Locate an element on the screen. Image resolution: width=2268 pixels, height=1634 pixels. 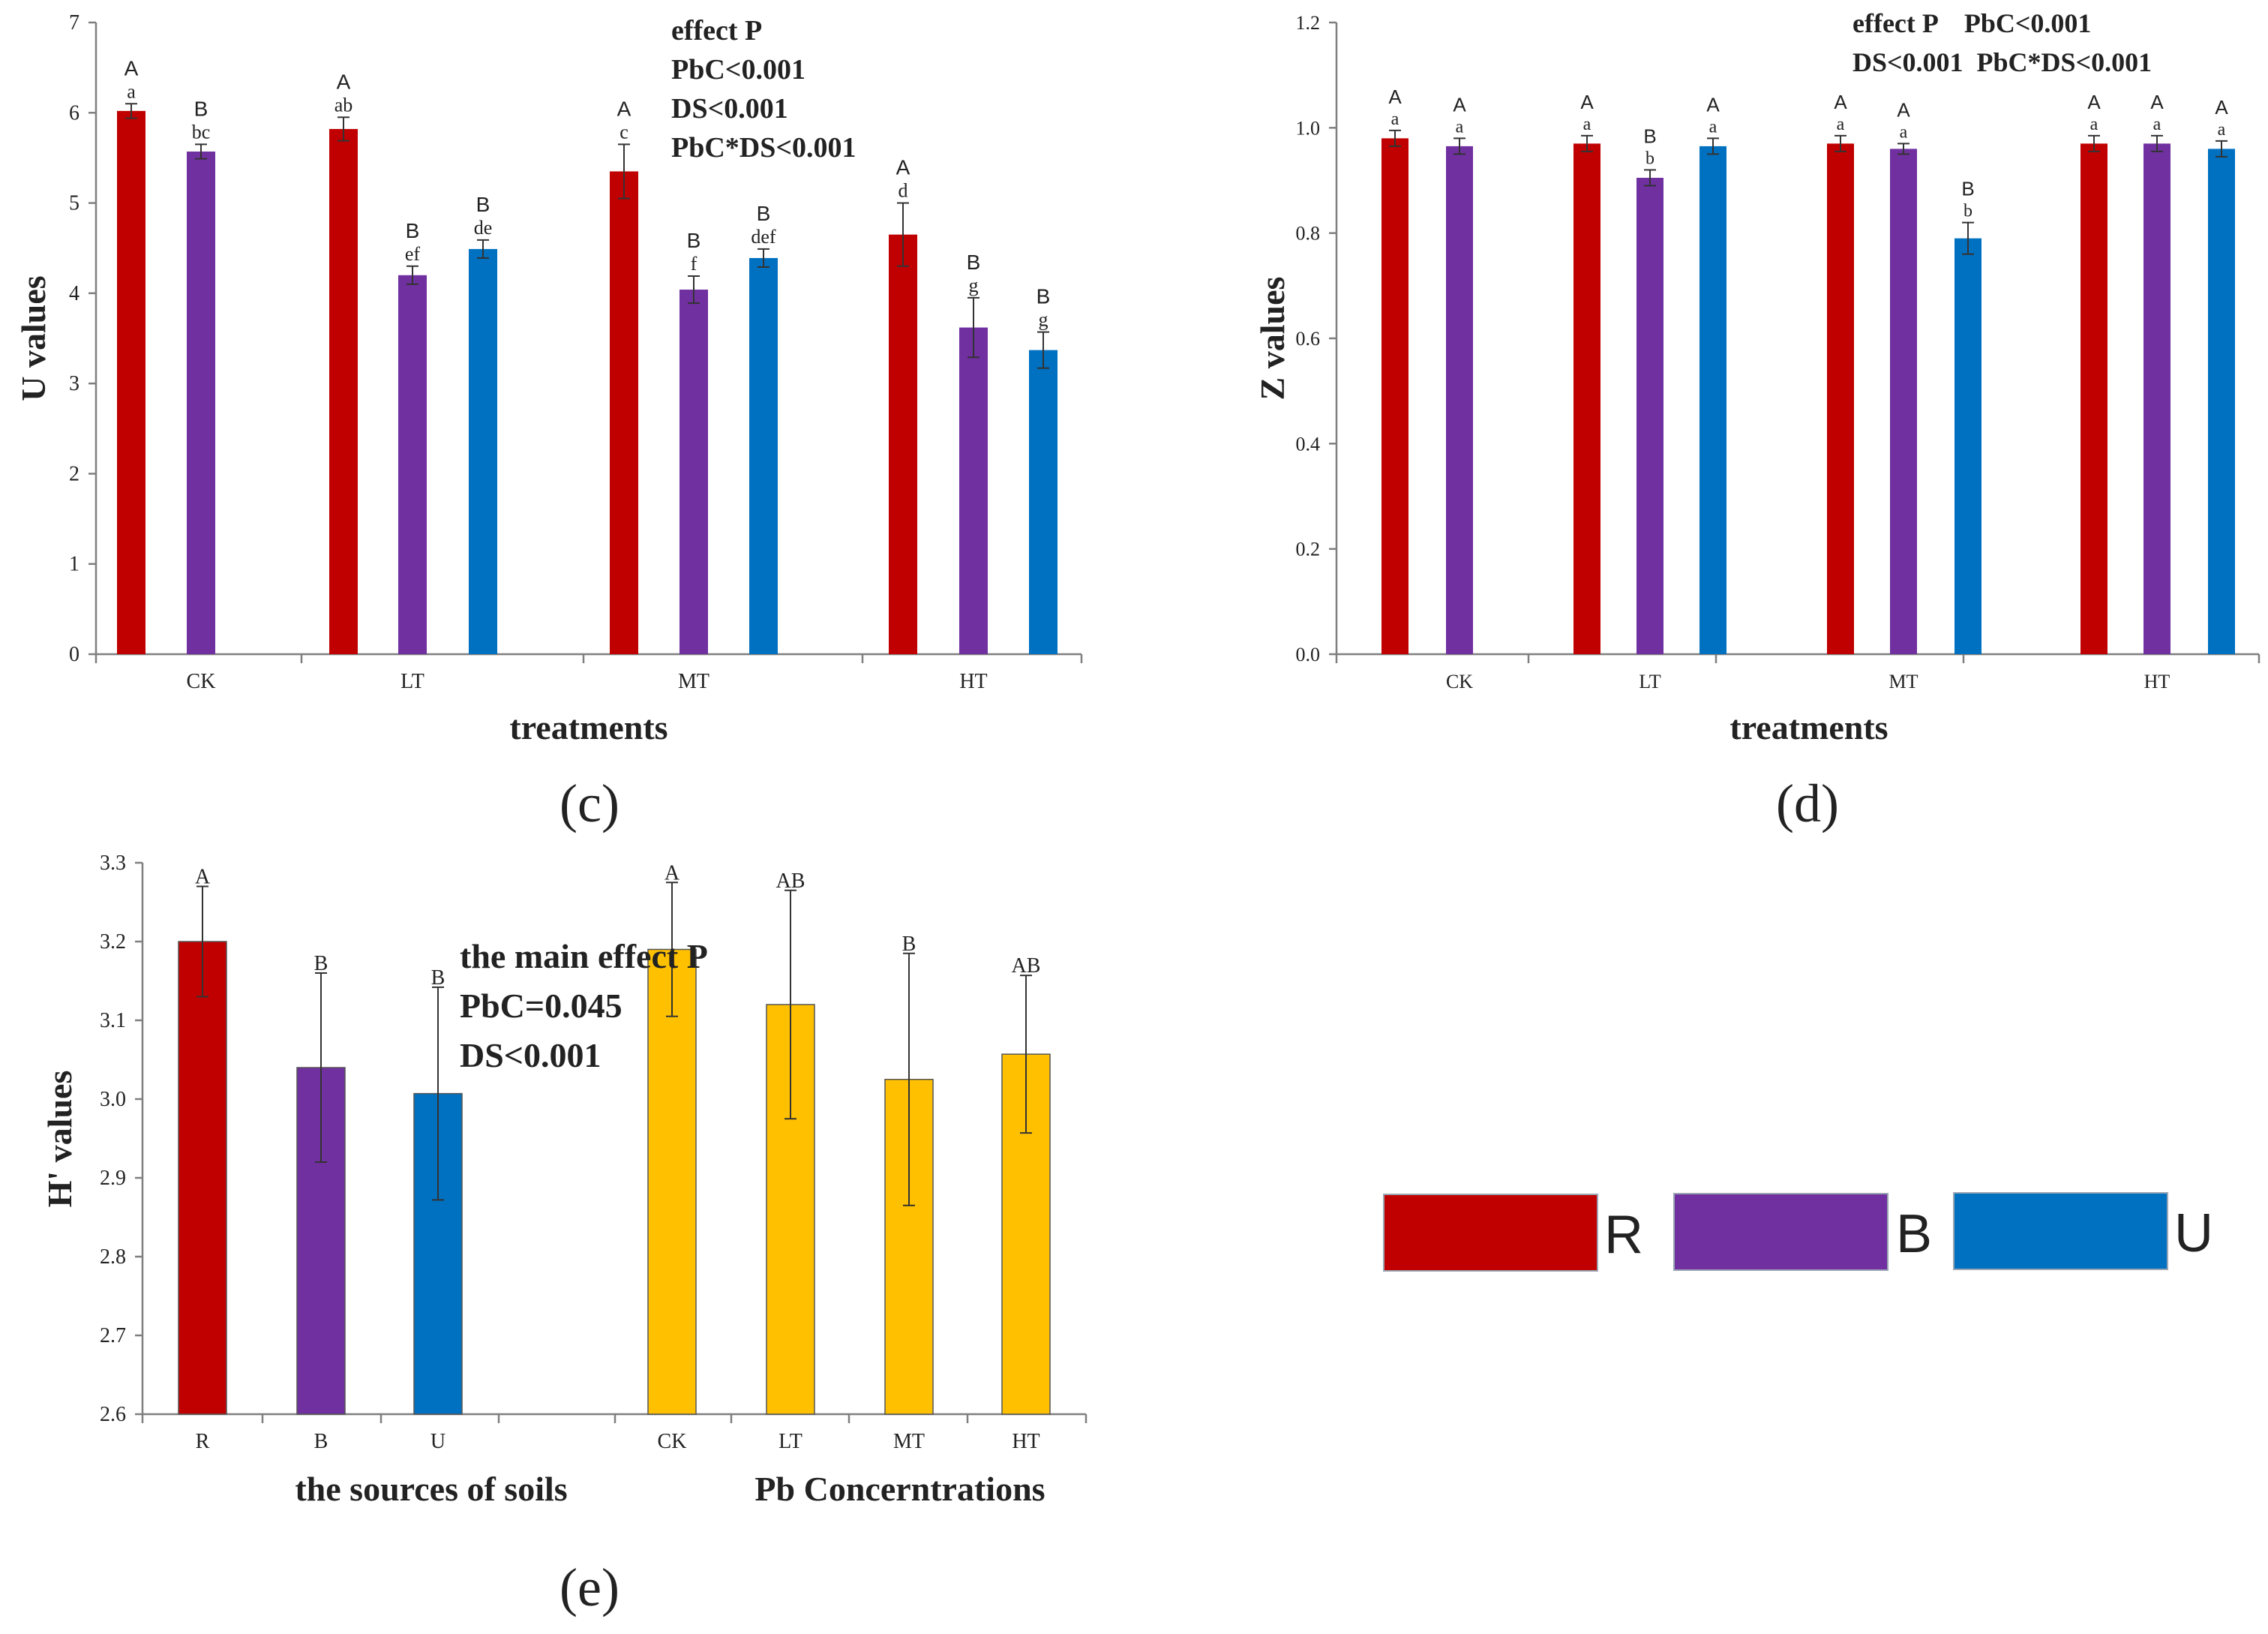
y-axis-title: H' values is located at coordinates (59, 1139).